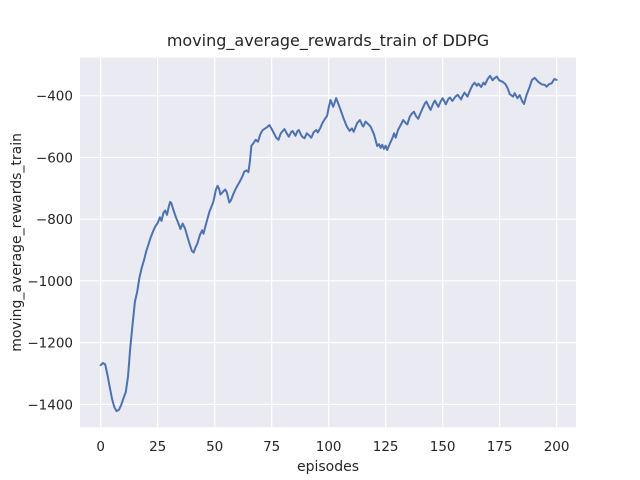  What do you see at coordinates (50, 405) in the screenshot?
I see `y-tick-label: −1400` at bounding box center [50, 405].